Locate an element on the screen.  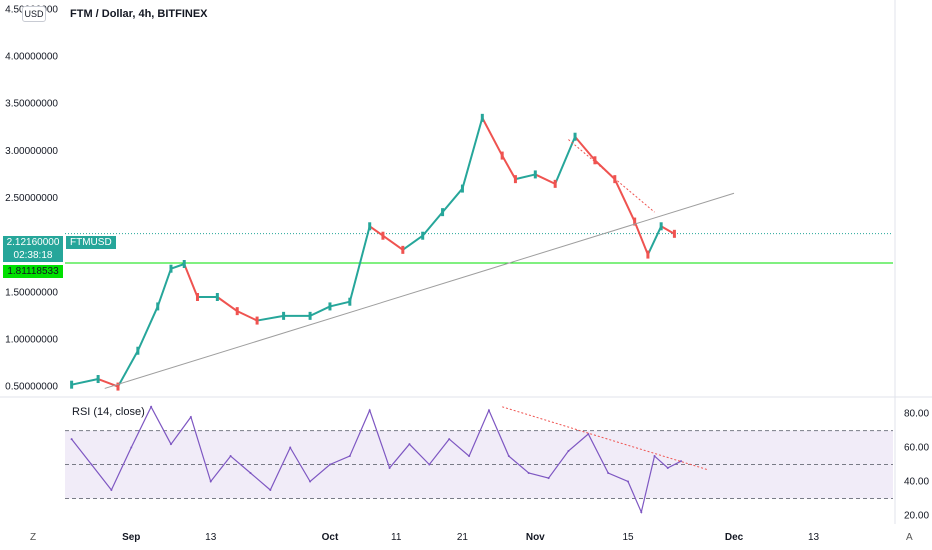
price-tick-label-3: 2.50000000 is located at coordinates (31, 198).